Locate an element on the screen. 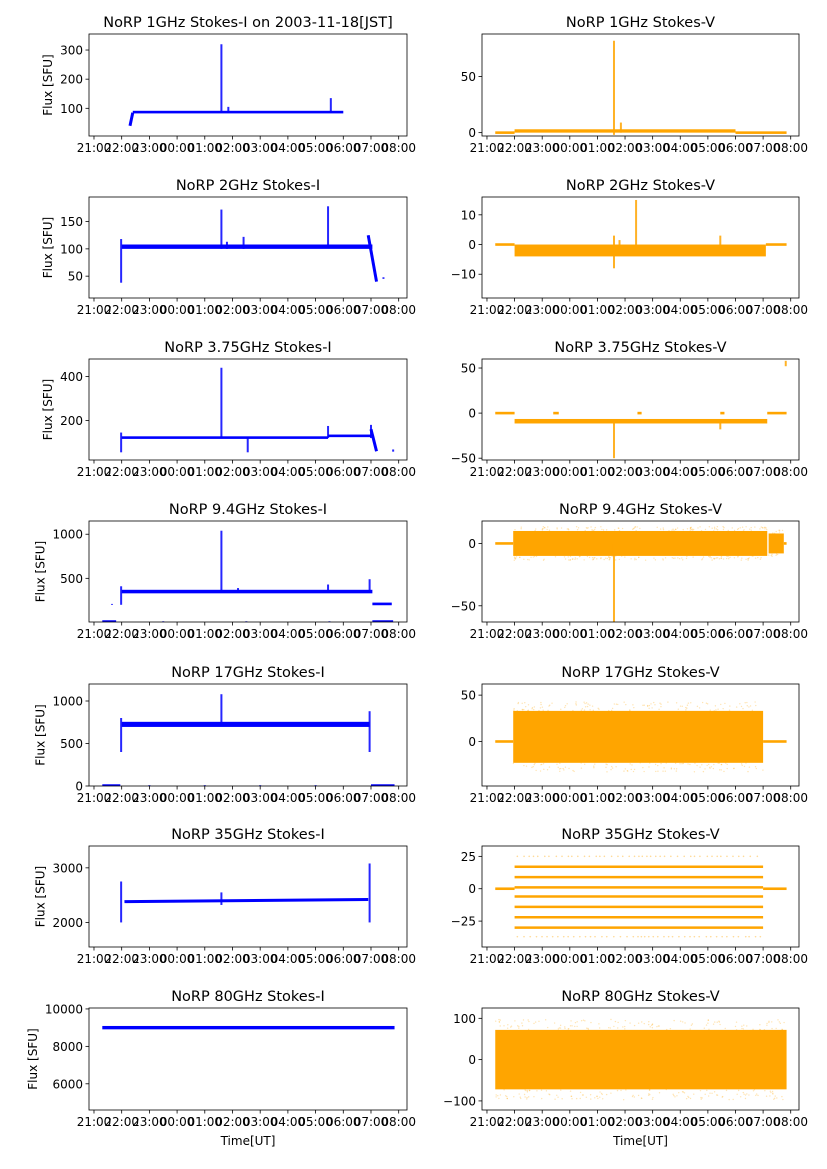 The height and width of the screenshot is (1169, 827). x-tick-label: 07:00 is located at coordinates (371, 148).